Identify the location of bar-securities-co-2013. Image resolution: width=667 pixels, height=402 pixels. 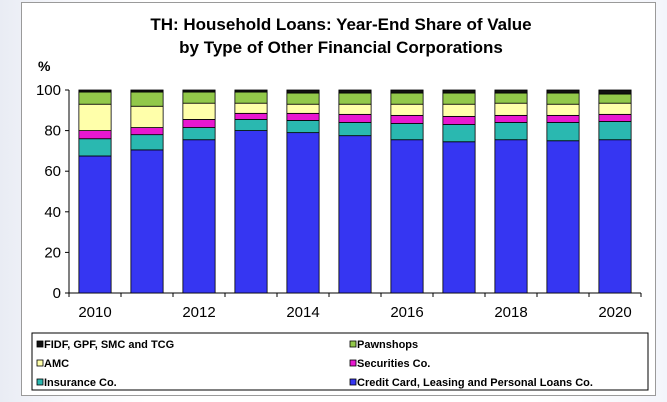
(251, 116).